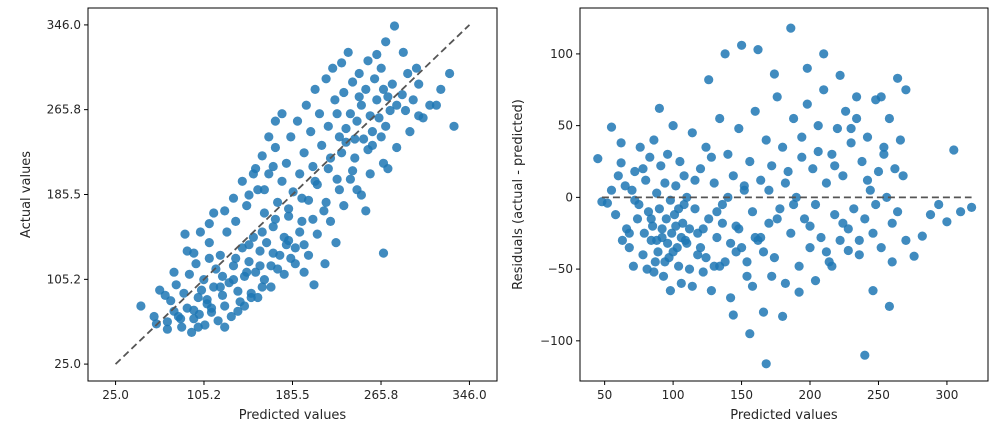 The width and height of the screenshot is (1000, 426). What do you see at coordinates (67, 194) in the screenshot?
I see `y-axis-ticks: 25.0 105.2 185.5 265.8 346.0` at bounding box center [67, 194].